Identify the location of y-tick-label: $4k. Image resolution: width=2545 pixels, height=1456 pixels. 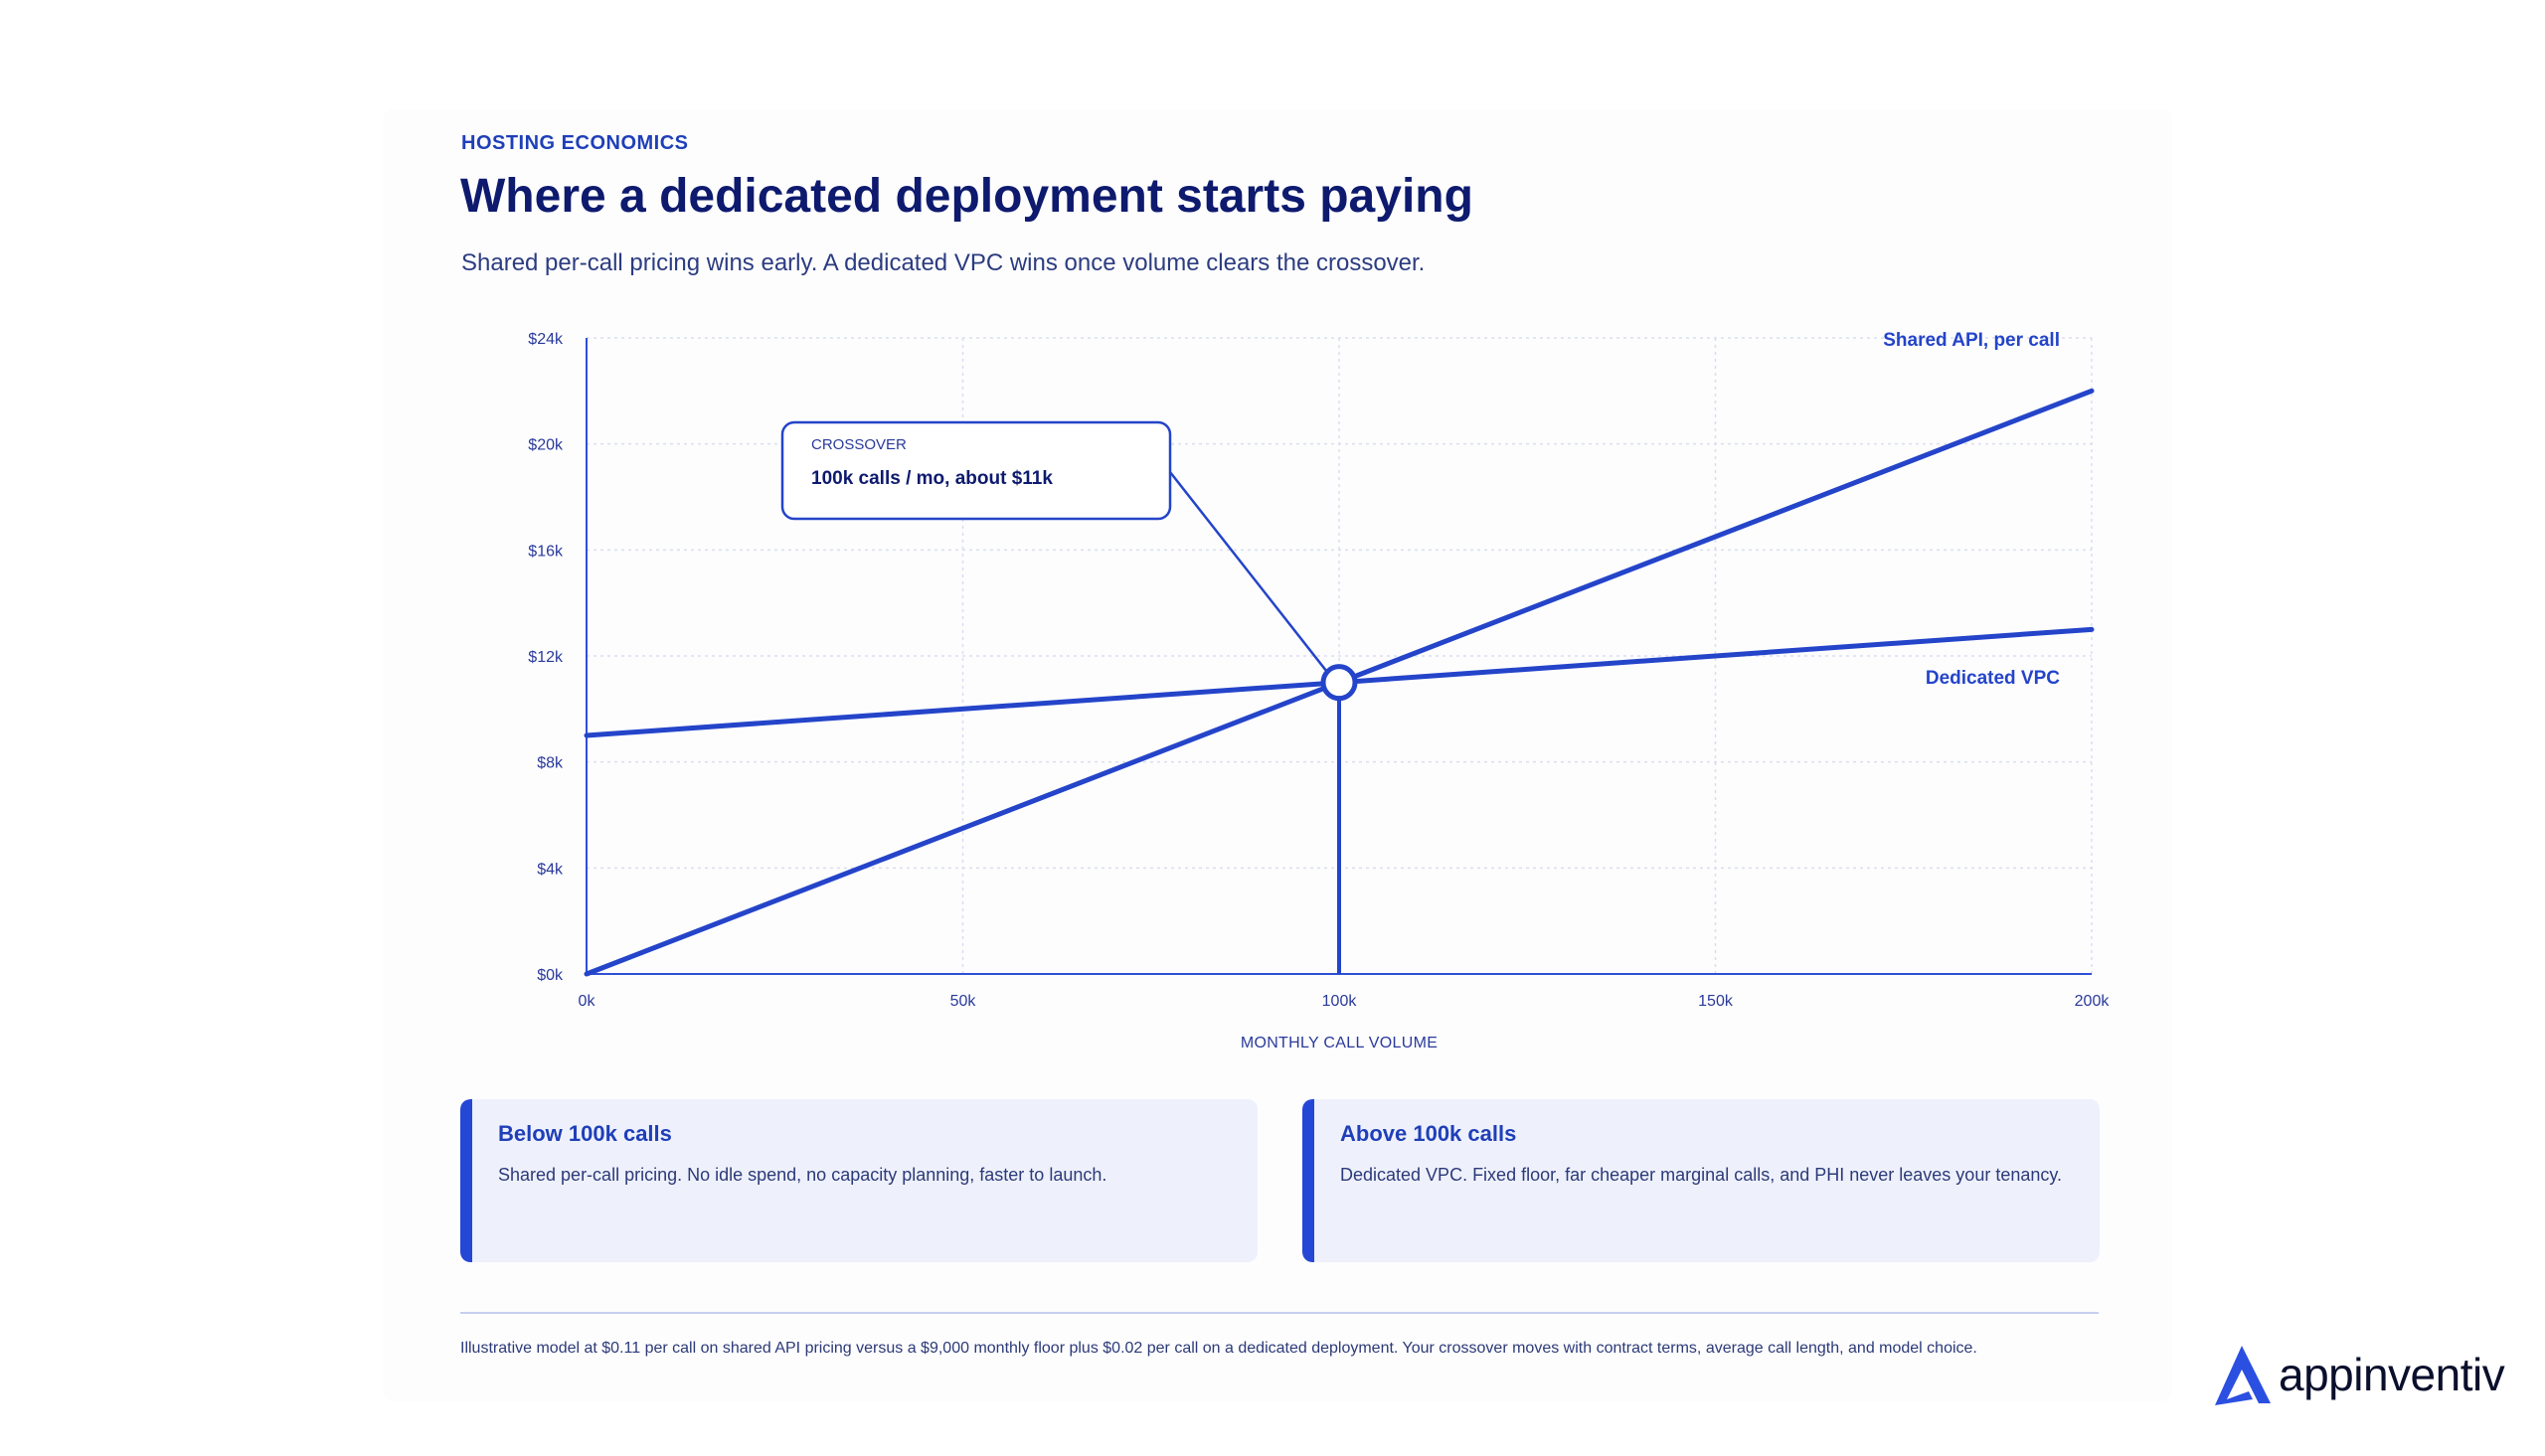
(550, 869).